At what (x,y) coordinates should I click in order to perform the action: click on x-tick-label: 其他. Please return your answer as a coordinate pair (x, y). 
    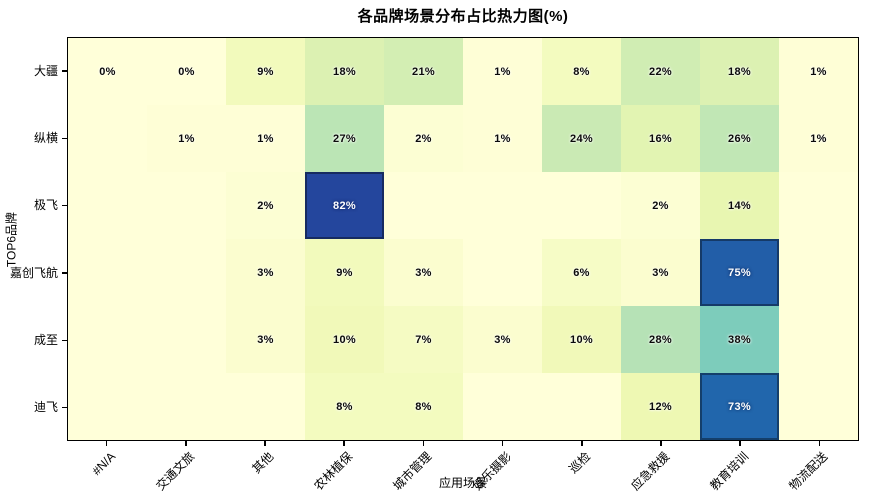
    Looking at the image, I should click on (263, 463).